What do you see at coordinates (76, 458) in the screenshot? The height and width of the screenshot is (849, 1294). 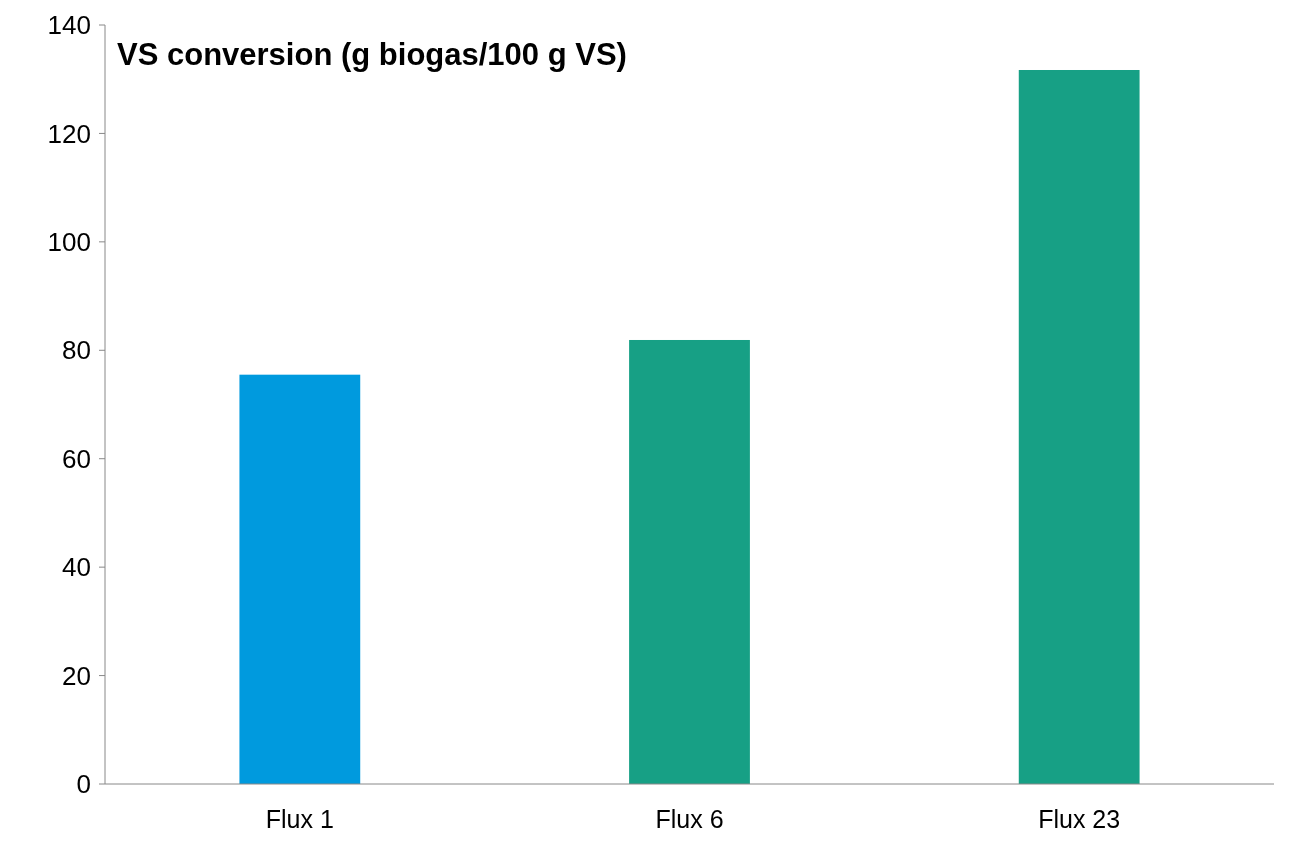 I see `y-tick-label: 60` at bounding box center [76, 458].